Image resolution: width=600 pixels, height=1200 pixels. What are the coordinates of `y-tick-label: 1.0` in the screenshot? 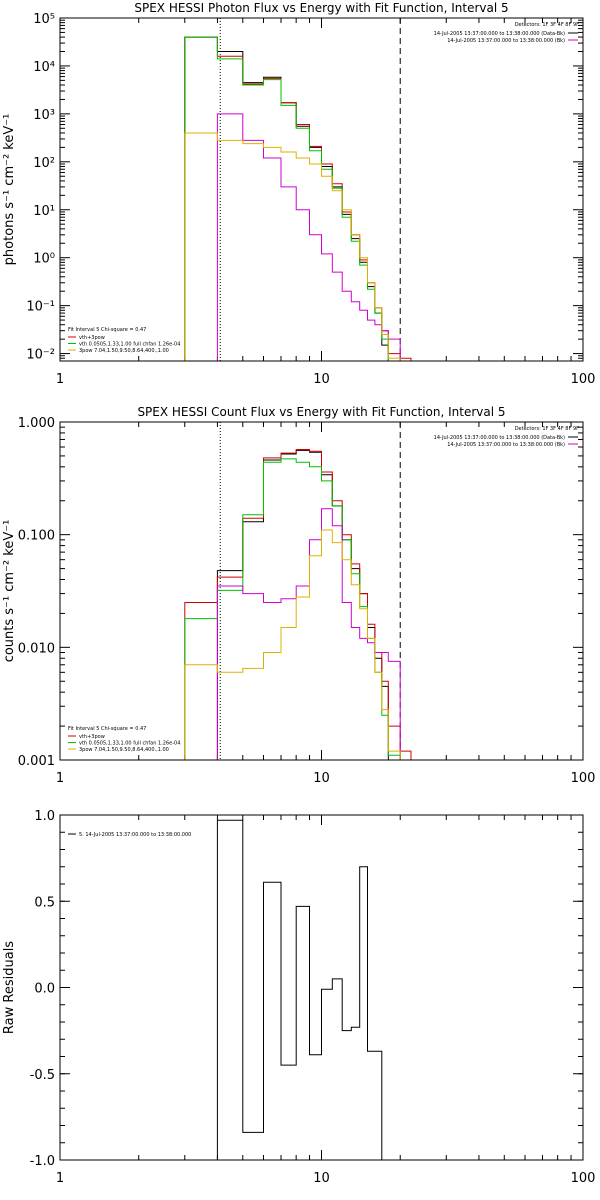 It's located at (44, 816).